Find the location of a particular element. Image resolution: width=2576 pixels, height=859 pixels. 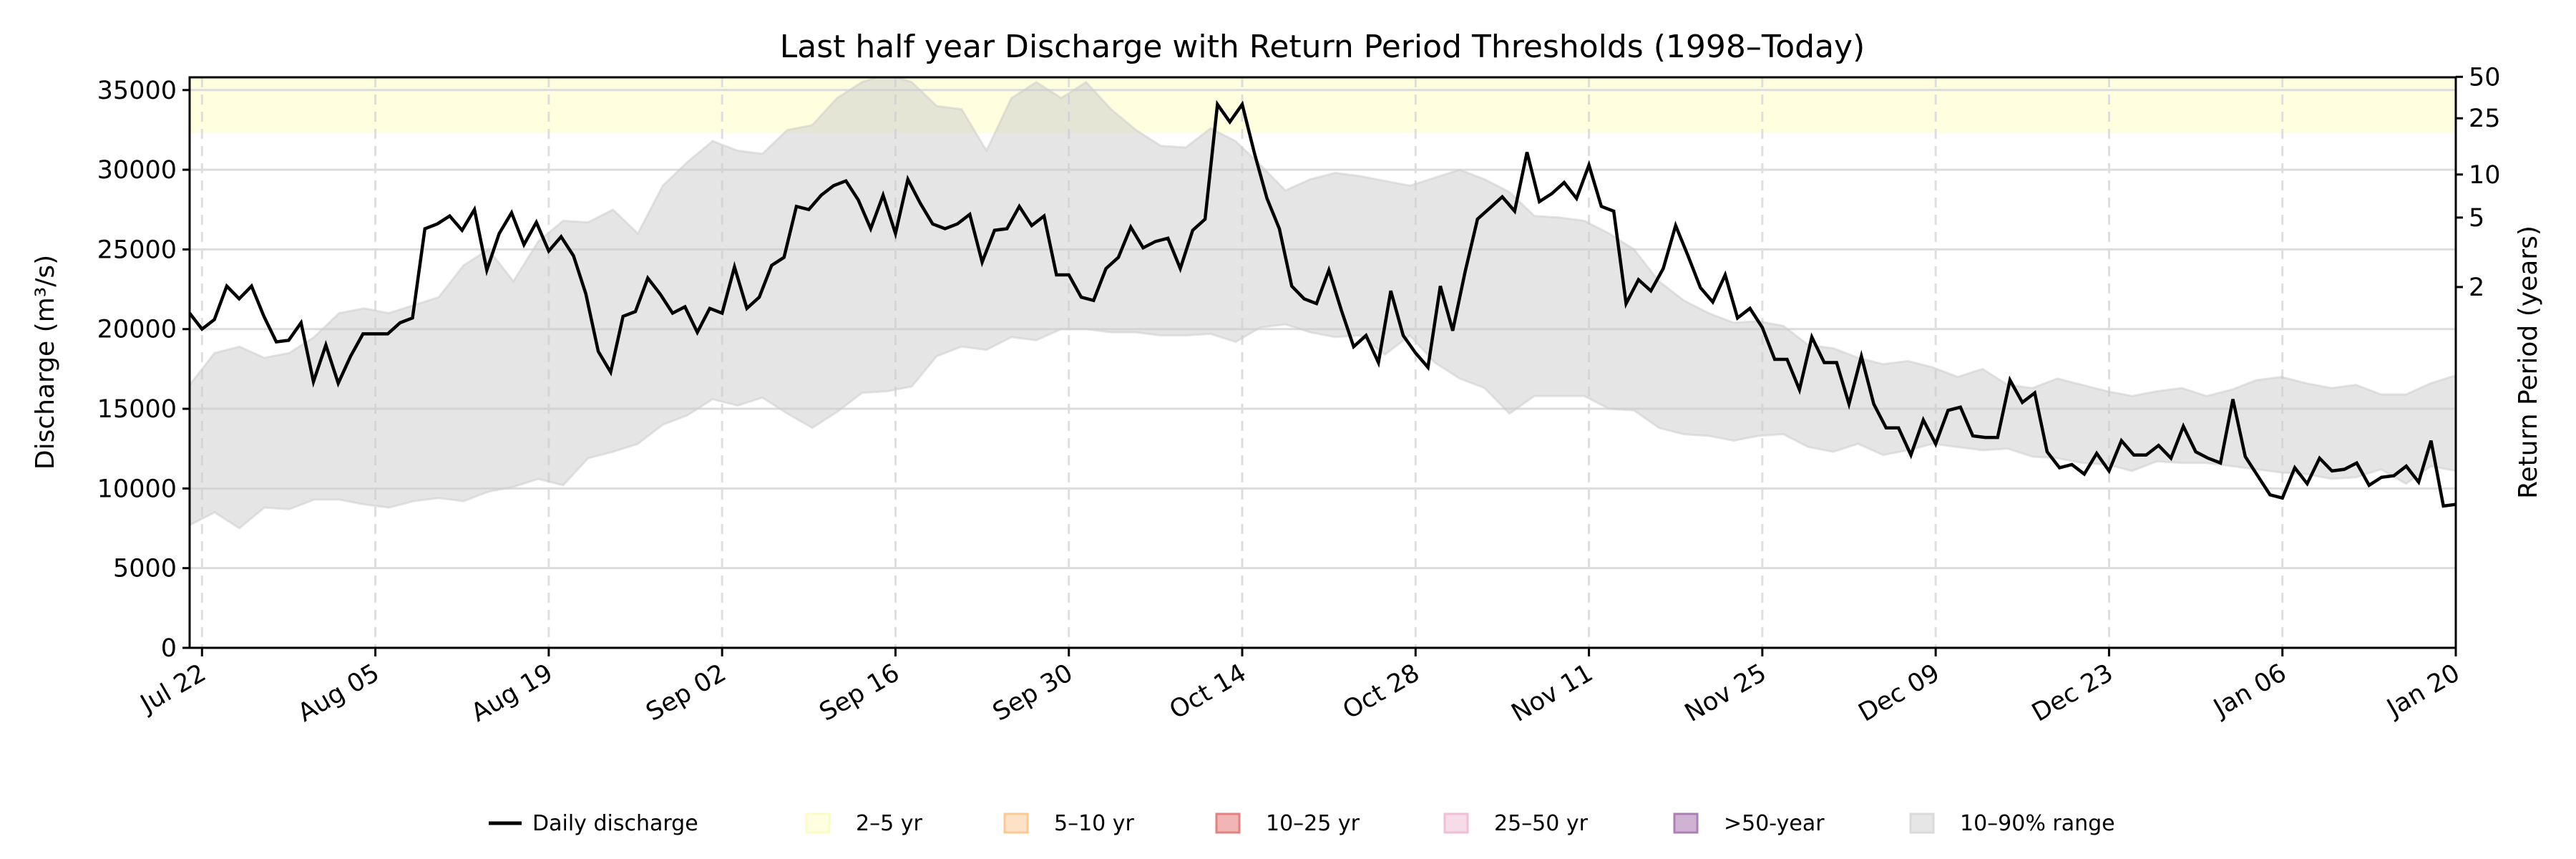

y-tick-label: 15000 is located at coordinates (137, 409).